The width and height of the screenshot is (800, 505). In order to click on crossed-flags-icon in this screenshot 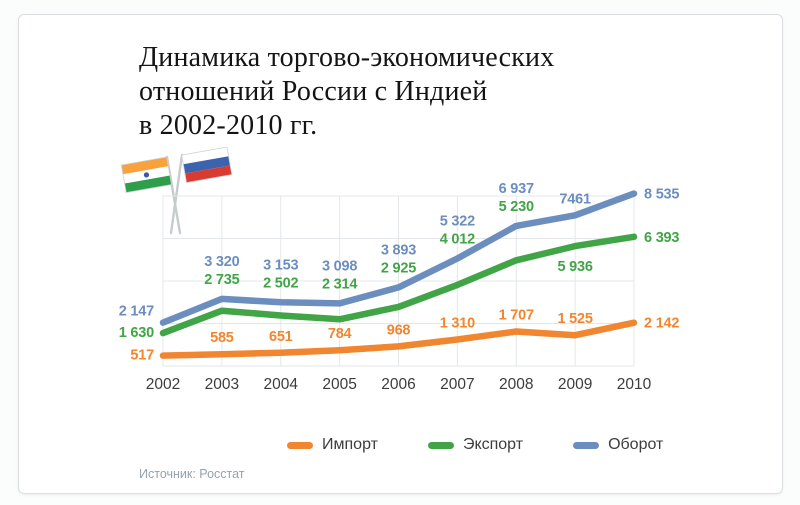, I will do `click(176, 190)`.